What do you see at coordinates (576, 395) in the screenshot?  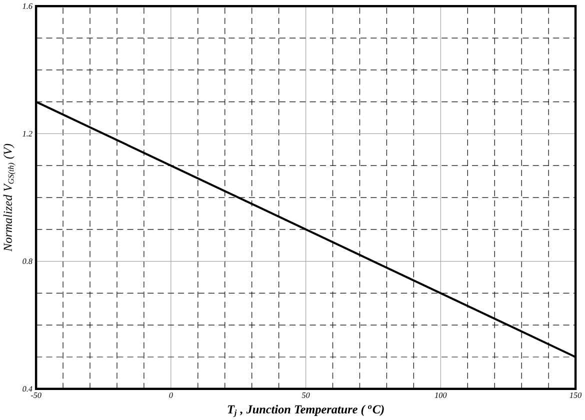 I see `x-tick-label: 150` at bounding box center [576, 395].